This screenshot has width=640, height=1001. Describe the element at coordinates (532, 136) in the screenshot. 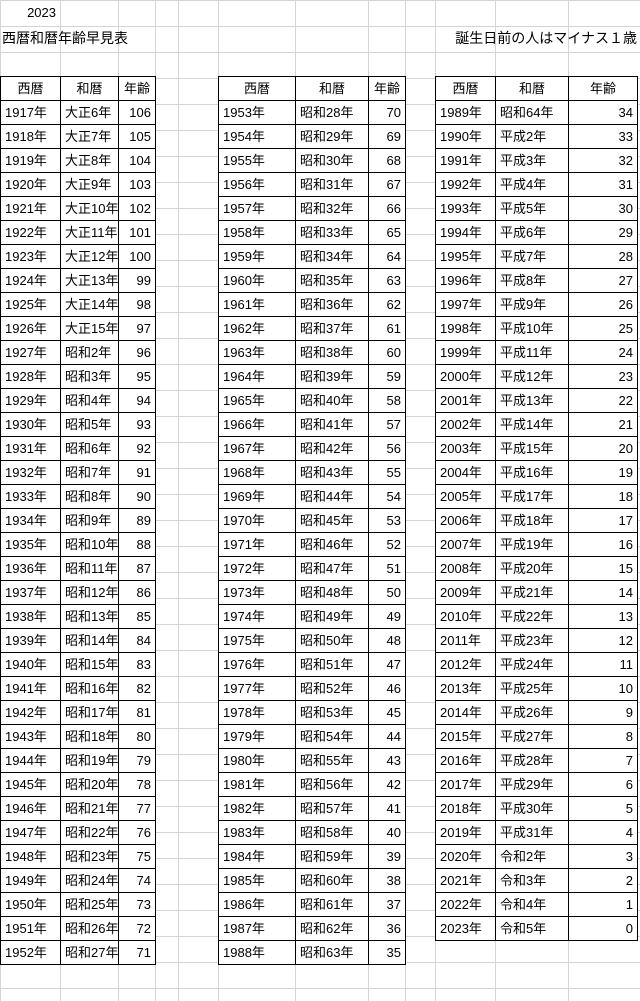

I see `cell-japanese-era: 平成2年` at that location.